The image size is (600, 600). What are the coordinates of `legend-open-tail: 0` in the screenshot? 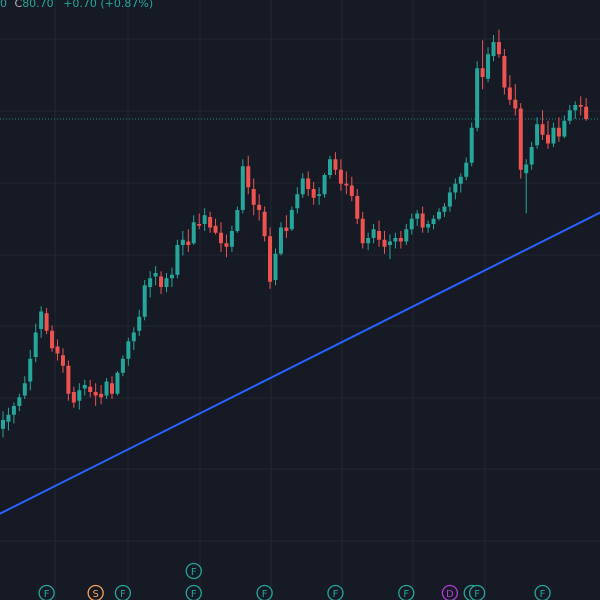 It's located at (3, 5).